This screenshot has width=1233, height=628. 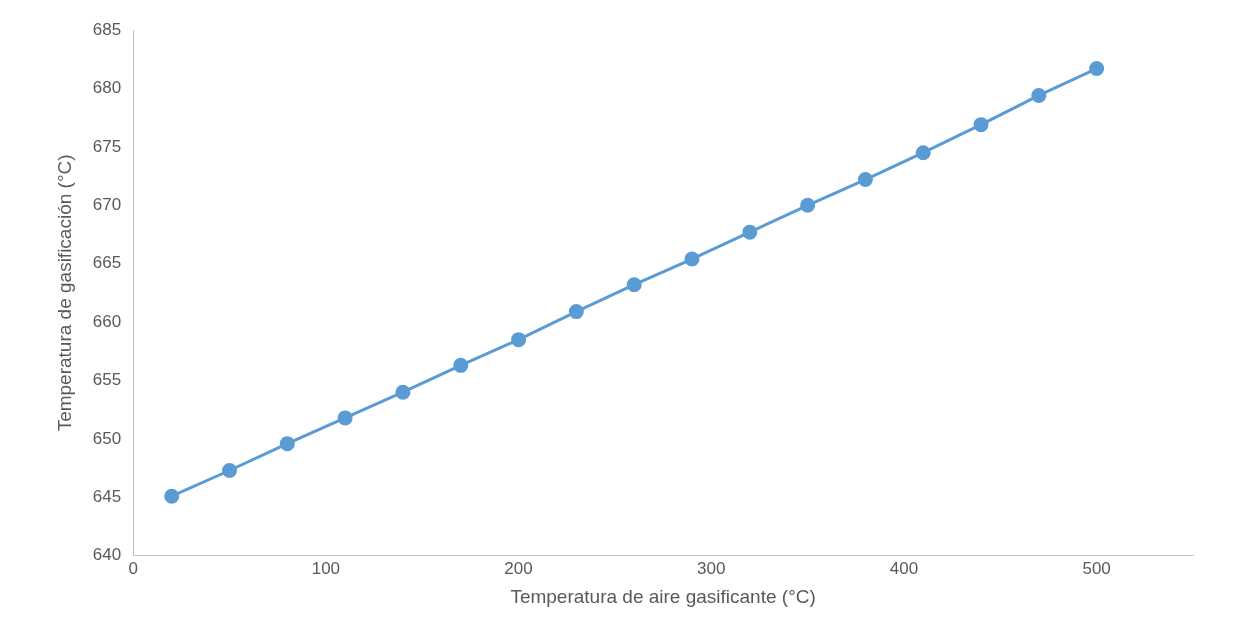 I want to click on x-tick-label: 0, so click(x=133, y=568).